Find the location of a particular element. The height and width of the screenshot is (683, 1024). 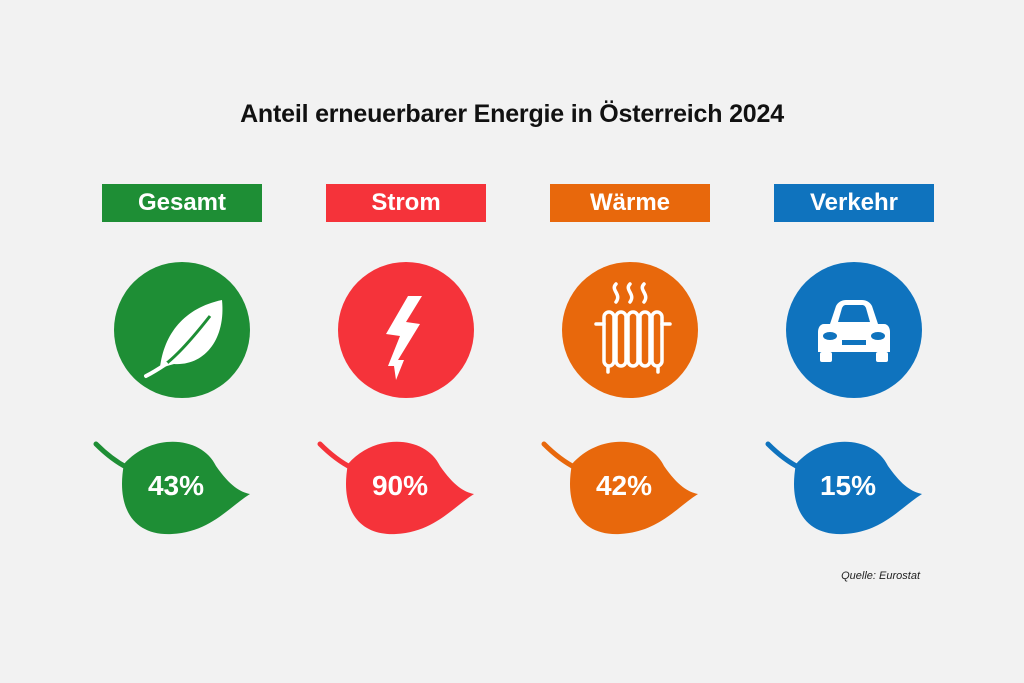

category-label: Strom is located at coordinates (406, 203).